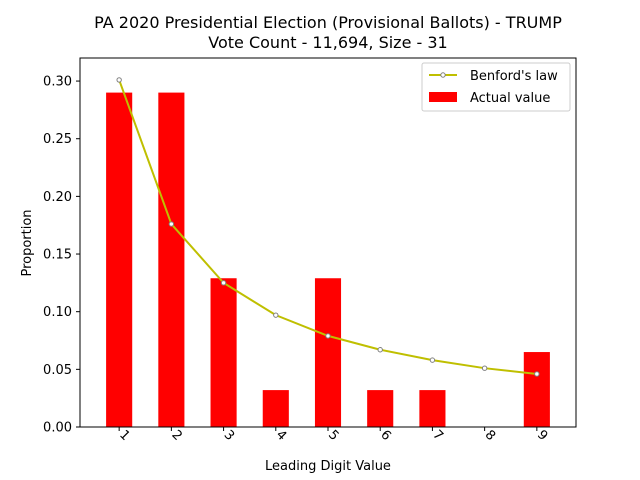 The width and height of the screenshot is (640, 480). What do you see at coordinates (57, 370) in the screenshot?
I see `y-tick-label: 0.05` at bounding box center [57, 370].